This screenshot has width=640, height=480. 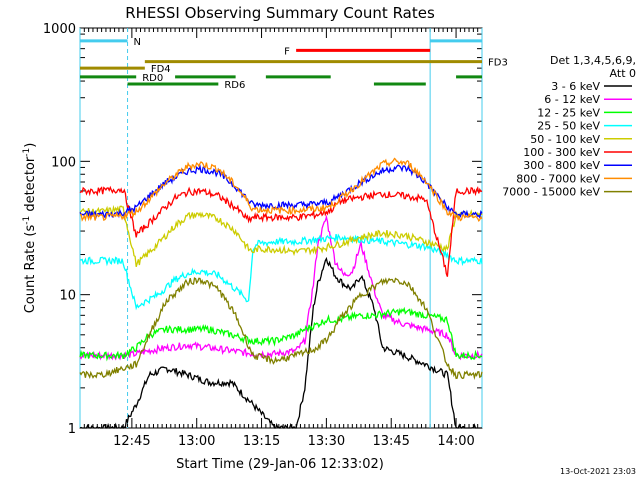 What do you see at coordinates (390, 441) in the screenshot?
I see `x-tick-label: 13:45` at bounding box center [390, 441].